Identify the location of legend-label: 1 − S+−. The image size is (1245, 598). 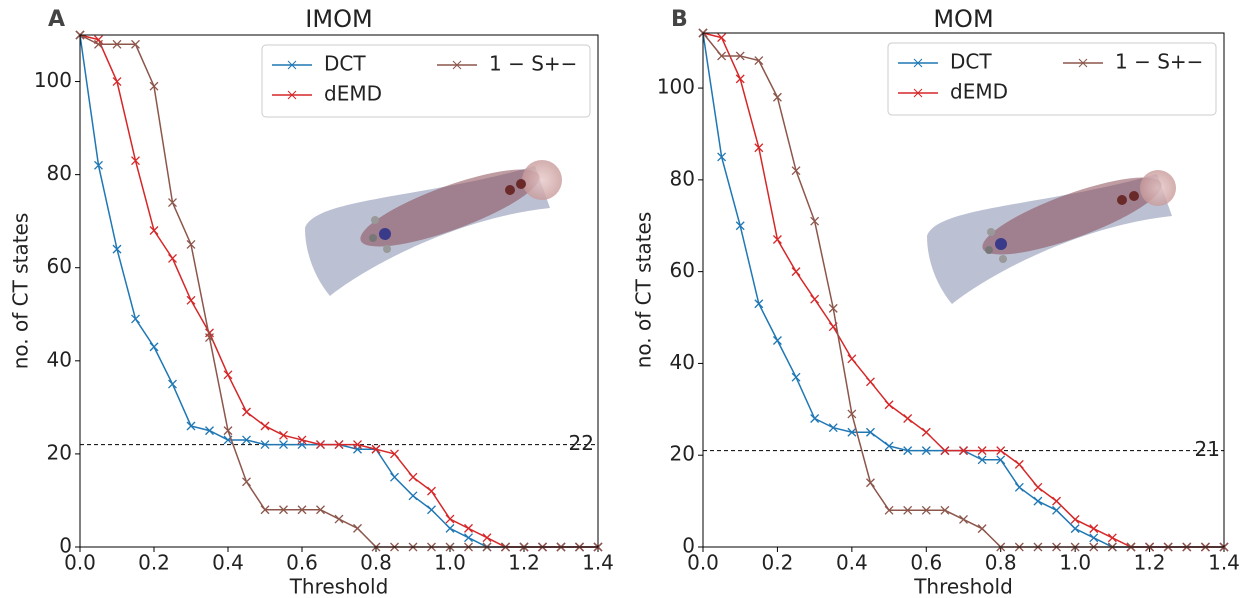
(1159, 62).